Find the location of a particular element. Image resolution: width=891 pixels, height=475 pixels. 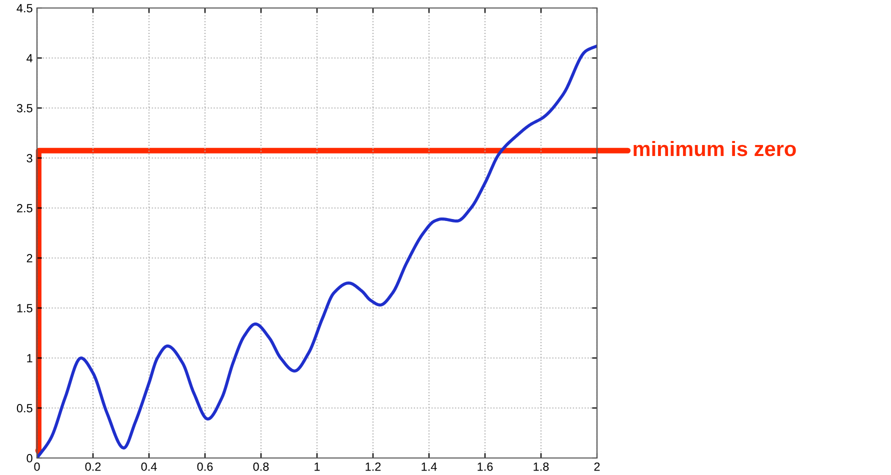

x-tick-label: 0.6 is located at coordinates (205, 466).